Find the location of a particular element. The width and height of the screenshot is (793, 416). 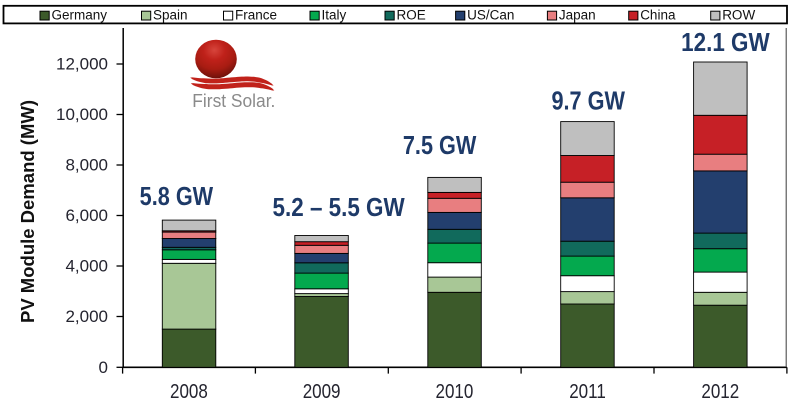

svg-text: ROE is located at coordinates (411, 14).